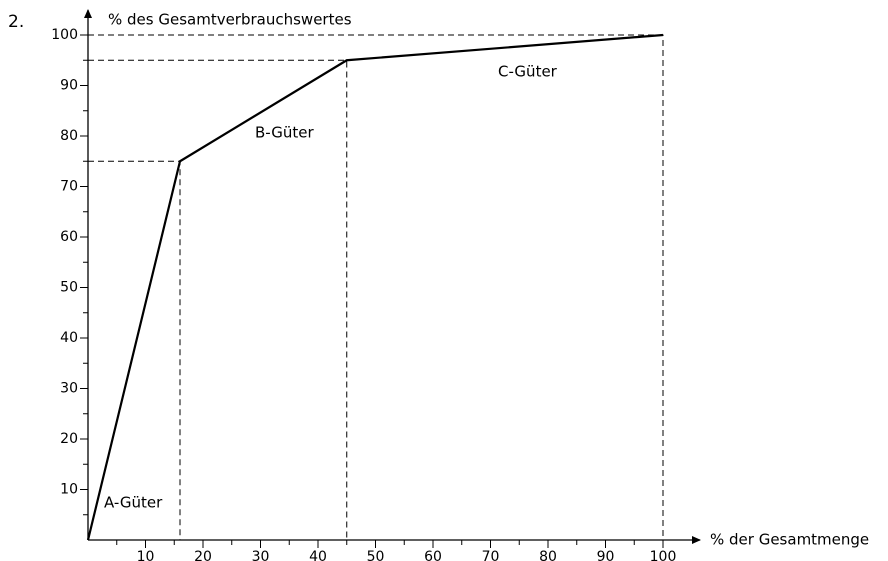 This screenshot has height=561, width=888. Describe the element at coordinates (69, 136) in the screenshot. I see `y-tick-label: 80` at that location.